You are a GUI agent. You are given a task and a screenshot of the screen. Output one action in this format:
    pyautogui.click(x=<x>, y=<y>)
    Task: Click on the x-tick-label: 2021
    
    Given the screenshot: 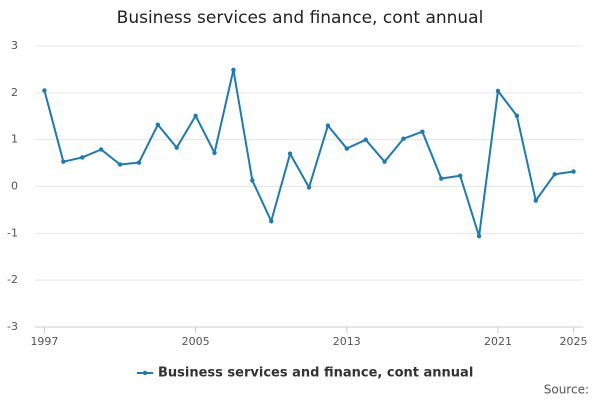 What is the action you would take?
    pyautogui.click(x=498, y=341)
    